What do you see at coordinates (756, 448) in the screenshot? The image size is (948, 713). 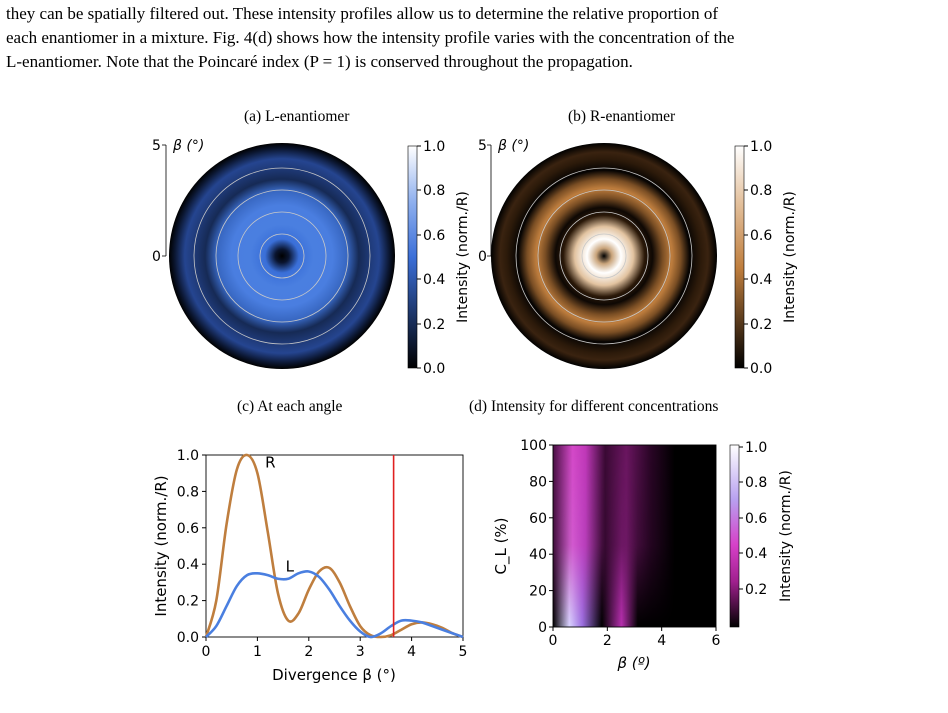 I see `panel-d-cb-tick-1: 1.0` at bounding box center [756, 448].